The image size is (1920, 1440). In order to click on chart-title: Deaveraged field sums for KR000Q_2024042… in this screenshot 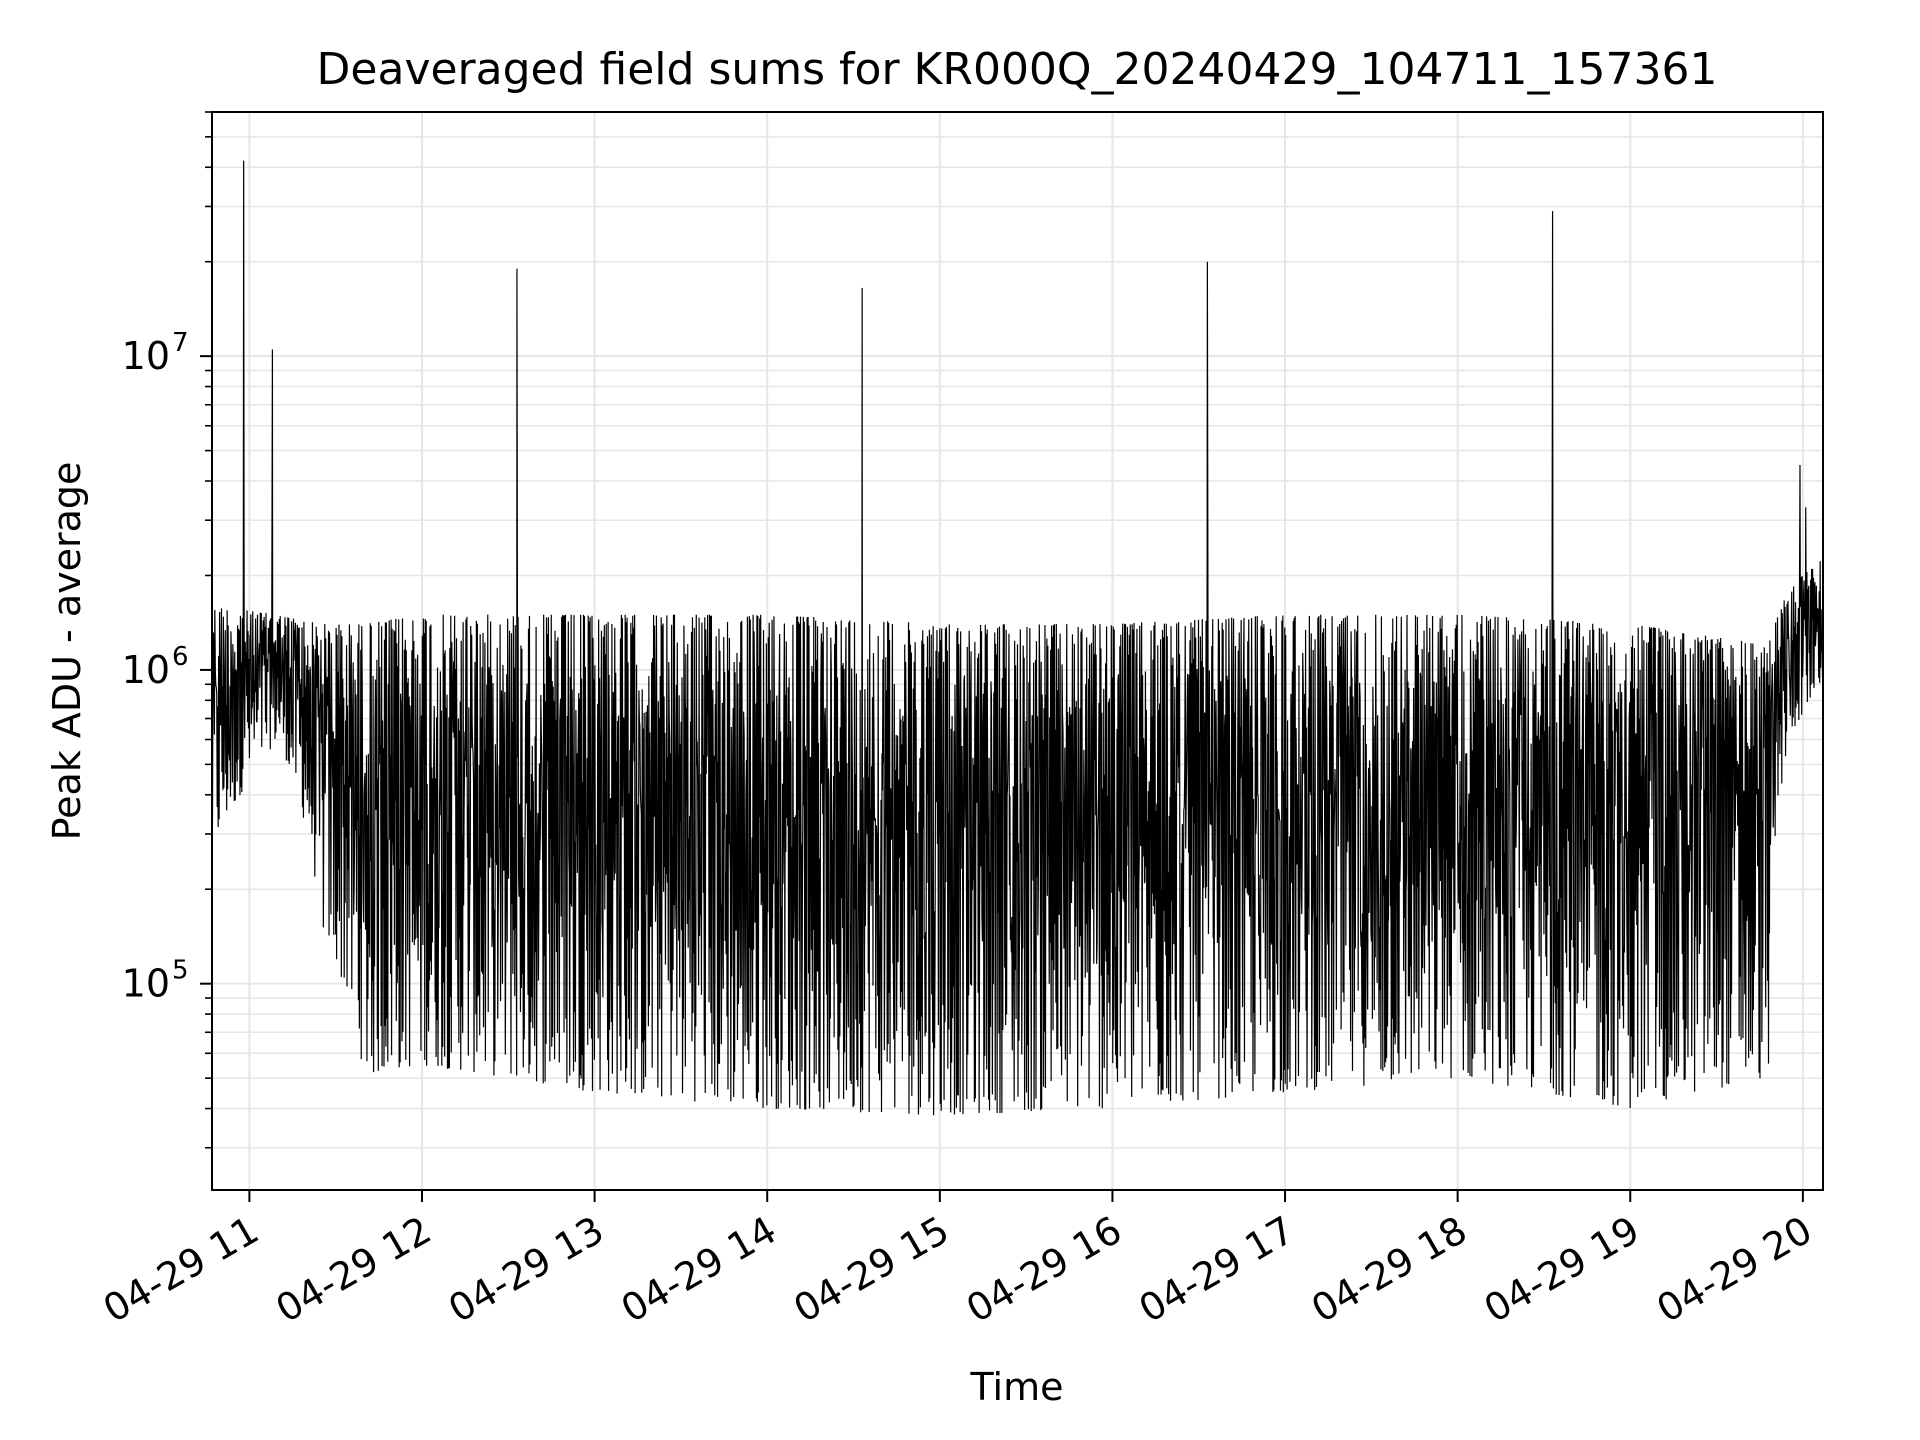, I will do `click(1017, 69)`.